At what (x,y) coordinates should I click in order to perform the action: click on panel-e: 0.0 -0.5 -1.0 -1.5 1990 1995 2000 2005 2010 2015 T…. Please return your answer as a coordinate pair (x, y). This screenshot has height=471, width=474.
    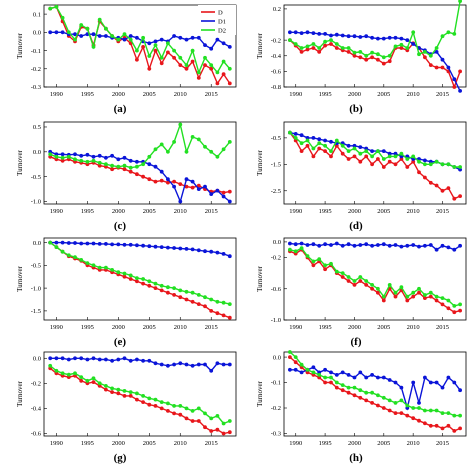
    Looking at the image, I should click on (126, 292).